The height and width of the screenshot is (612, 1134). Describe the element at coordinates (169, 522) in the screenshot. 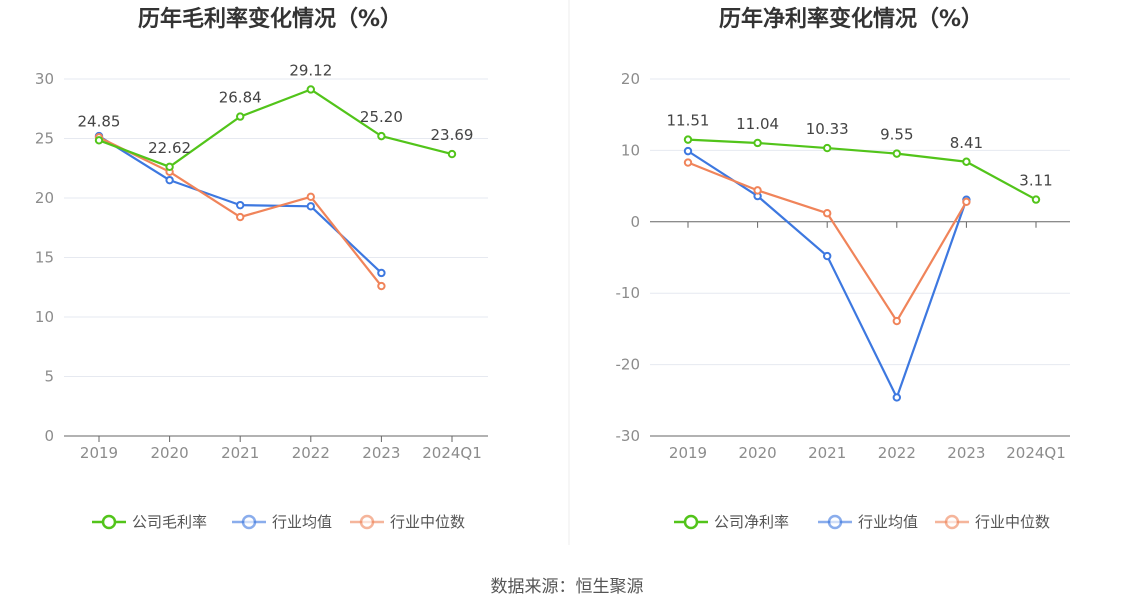

I see `legend-label: 公司毛利率` at that location.